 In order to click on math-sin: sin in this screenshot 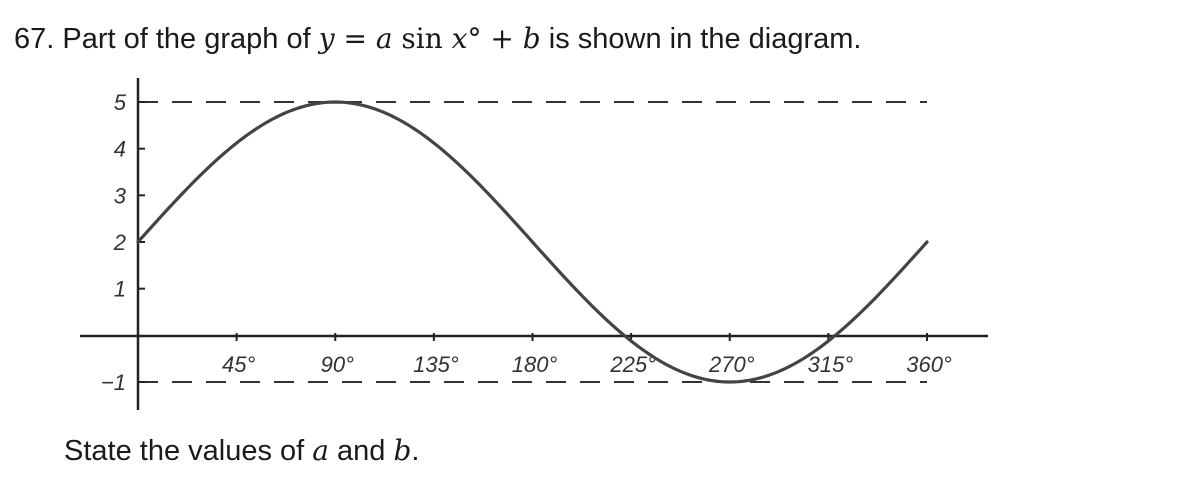, I will do `click(422, 38)`.